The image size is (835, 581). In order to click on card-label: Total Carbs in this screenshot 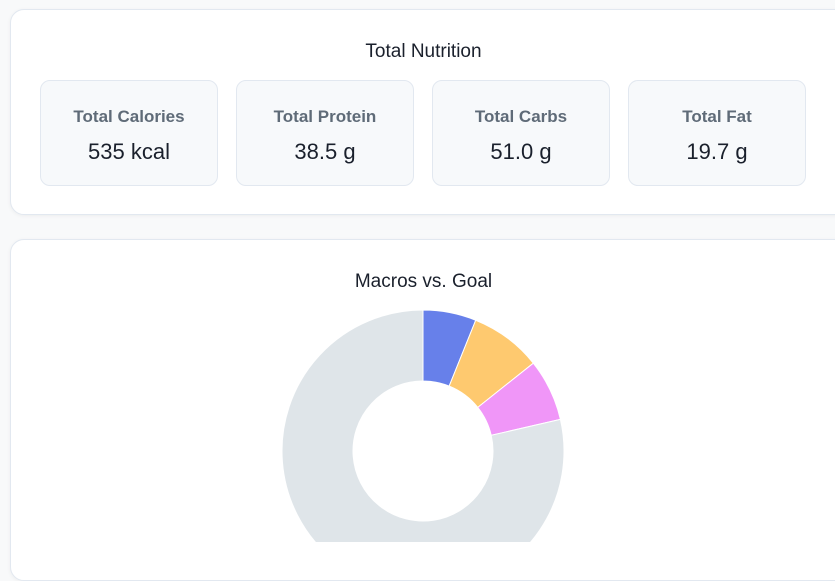, I will do `click(521, 116)`.